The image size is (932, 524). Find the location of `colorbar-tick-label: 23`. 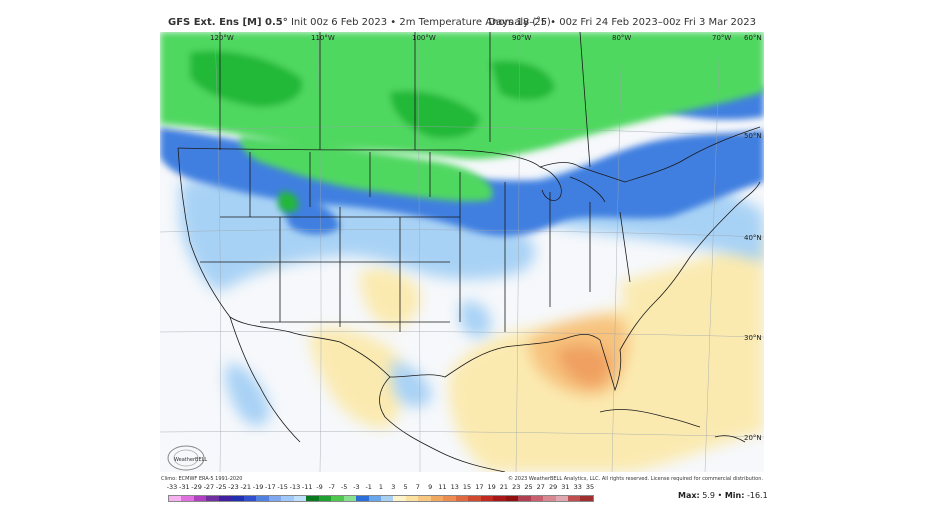

colorbar-tick-label: 23 is located at coordinates (516, 487).